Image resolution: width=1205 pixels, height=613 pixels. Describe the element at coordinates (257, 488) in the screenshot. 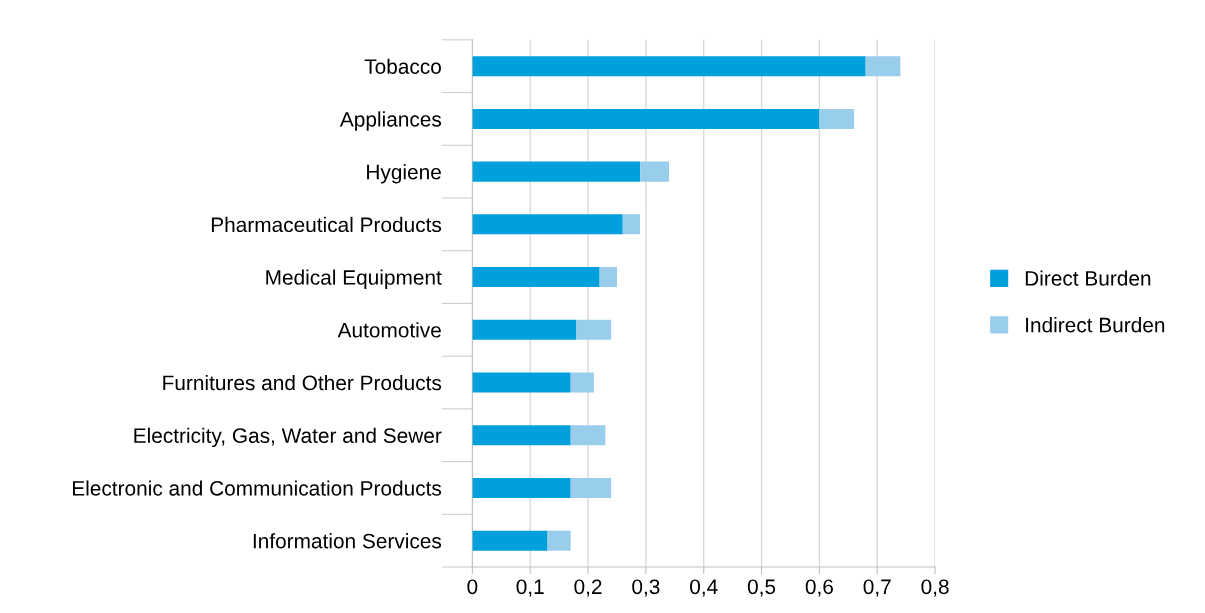

I see `y-tick-label: Electronic and Communication Products` at that location.